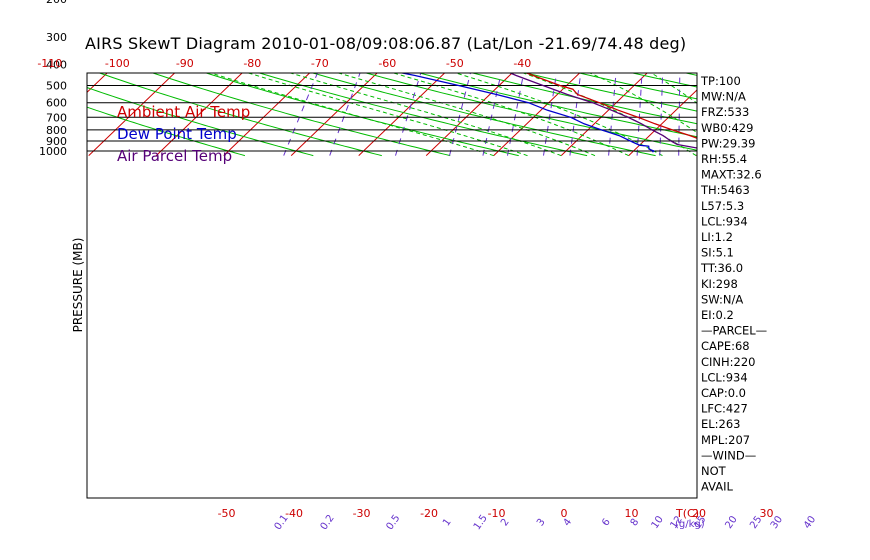 This screenshot has height=560, width=870. I want to click on pressure-tick-label: 900, so click(56, 141).